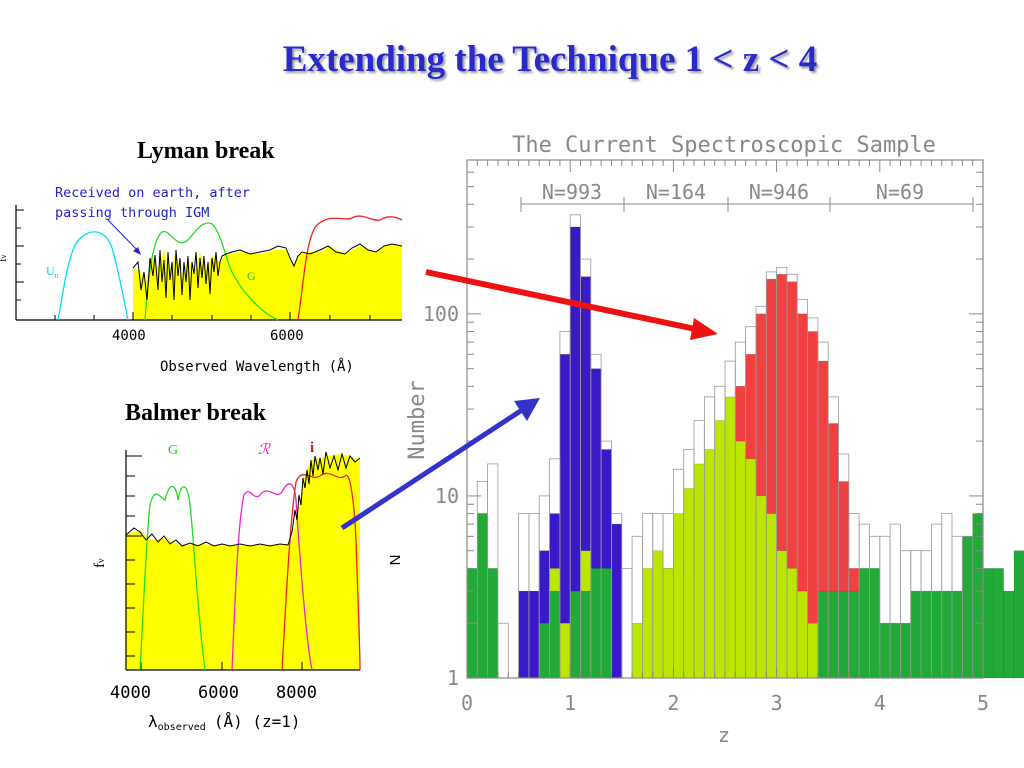 Image resolution: width=1024 pixels, height=768 pixels. Describe the element at coordinates (152, 193) in the screenshot. I see `lyman-annotation-line1: Received on earth, after` at that location.